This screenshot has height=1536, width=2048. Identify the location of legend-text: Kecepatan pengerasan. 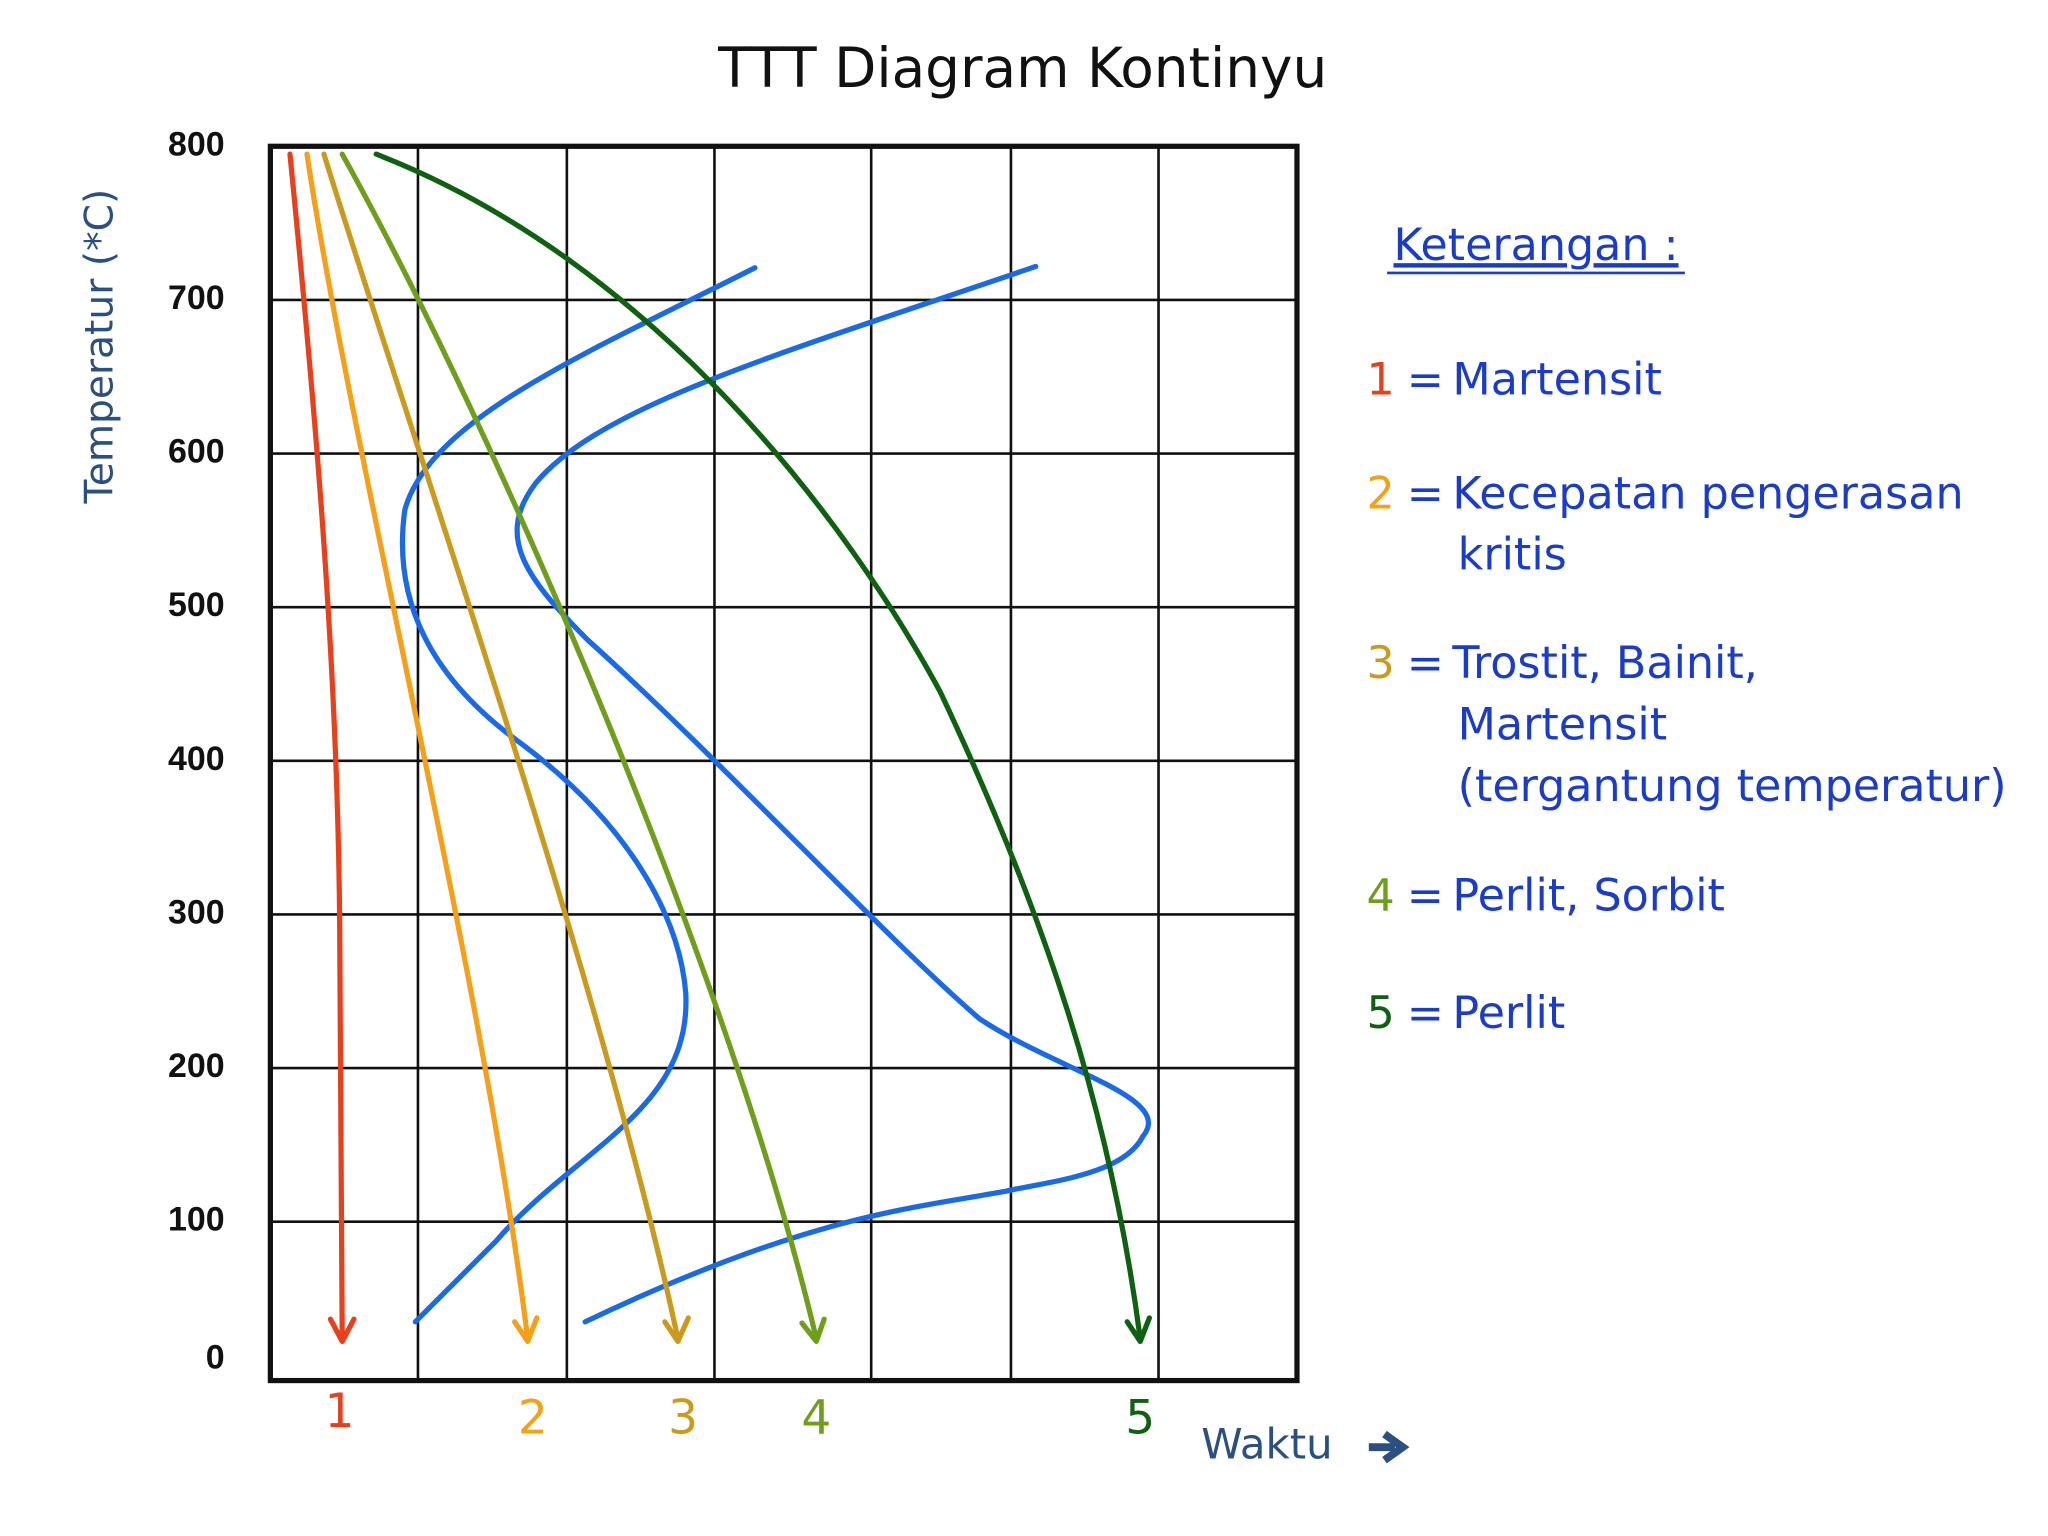
(1707, 493).